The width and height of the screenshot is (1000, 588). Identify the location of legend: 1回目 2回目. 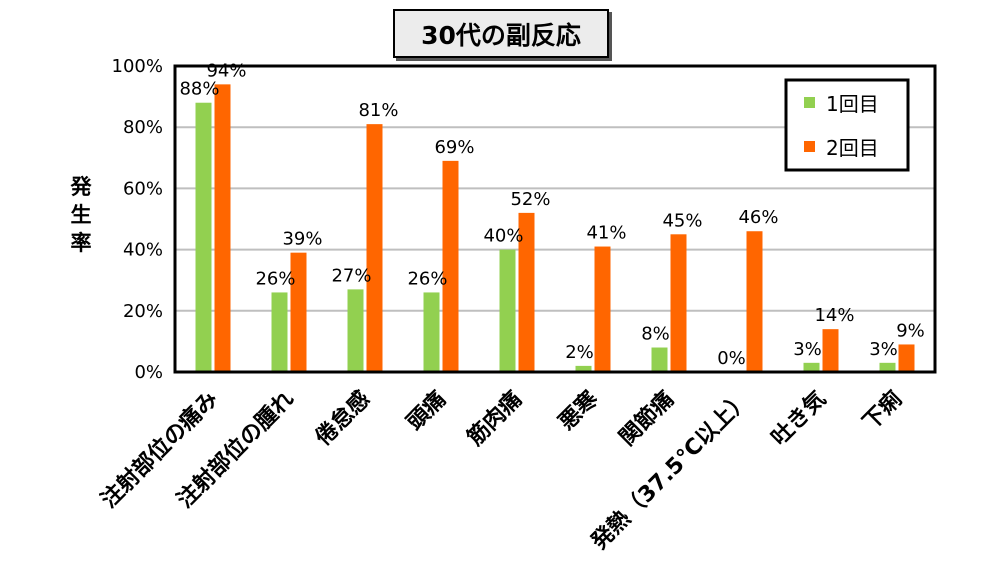
(847, 125).